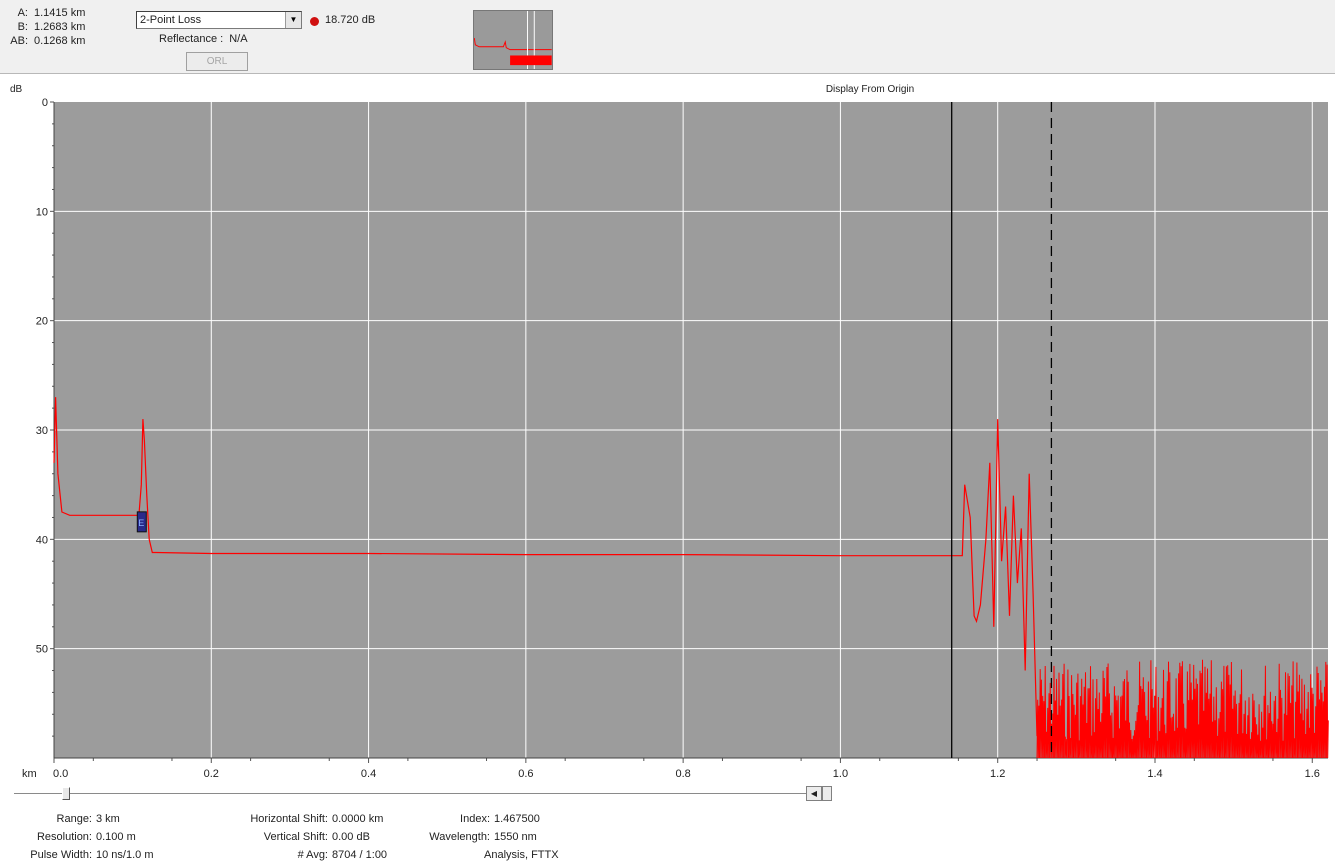  I want to click on x-tick-label: 0.4, so click(368, 774).